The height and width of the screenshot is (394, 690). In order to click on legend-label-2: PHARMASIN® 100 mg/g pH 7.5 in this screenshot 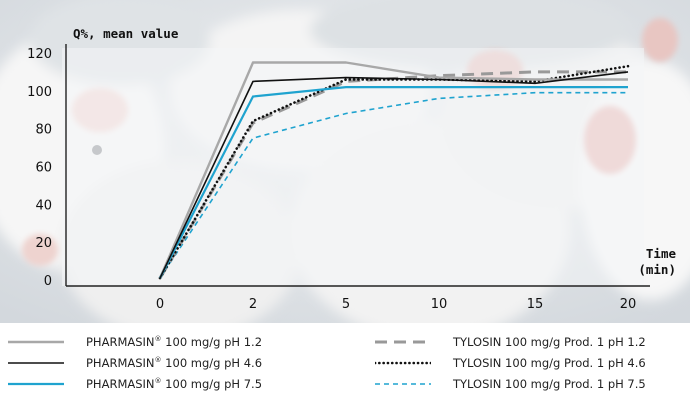, I will do `click(174, 384)`.